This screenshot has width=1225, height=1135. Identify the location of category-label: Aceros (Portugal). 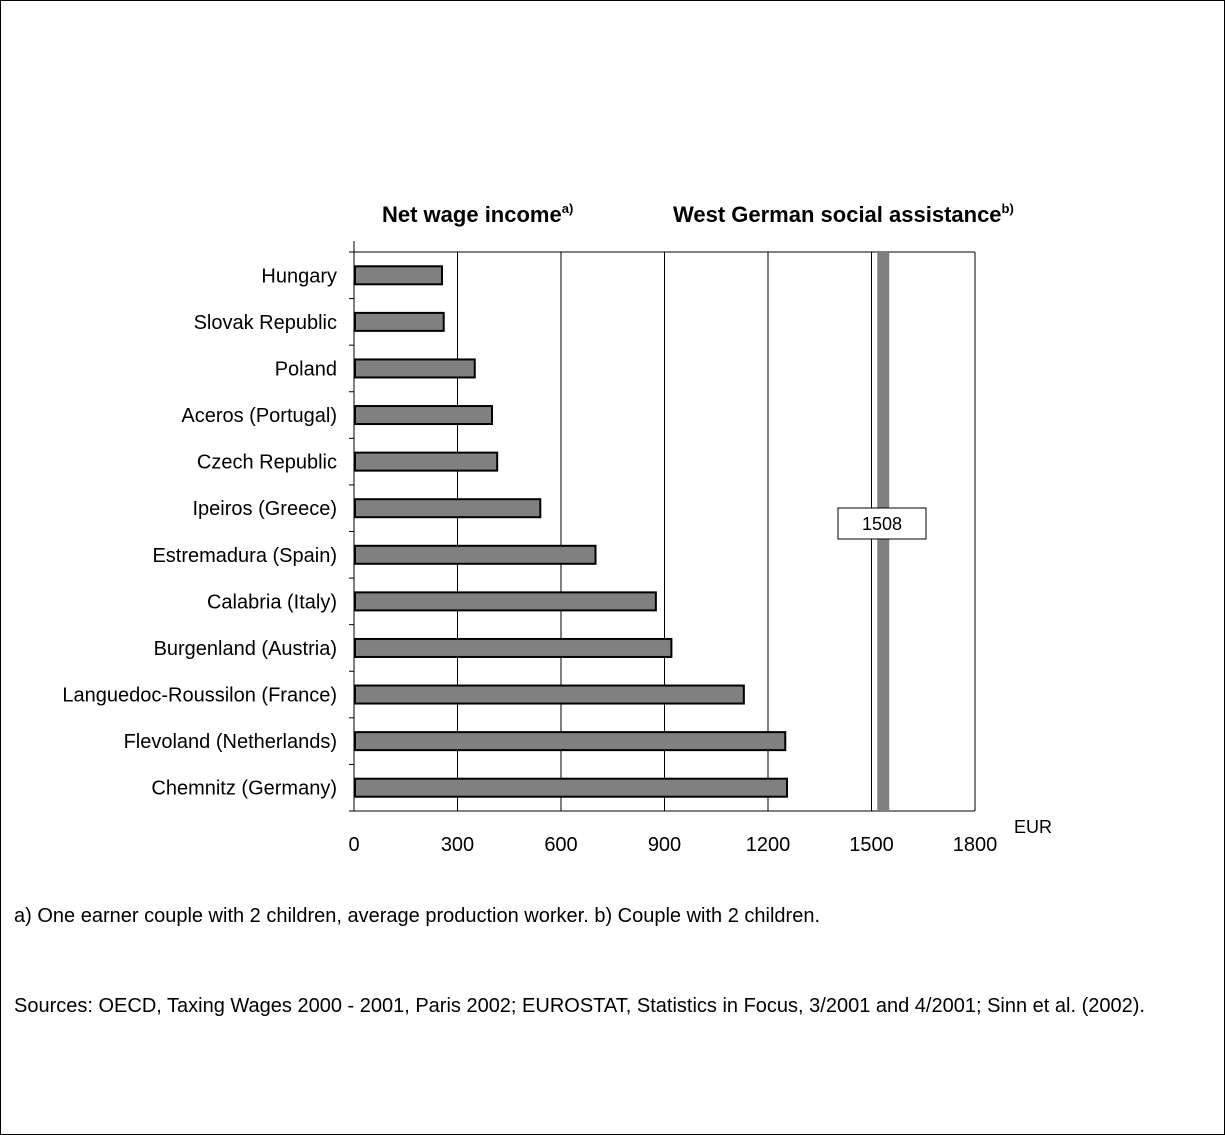
(259, 416).